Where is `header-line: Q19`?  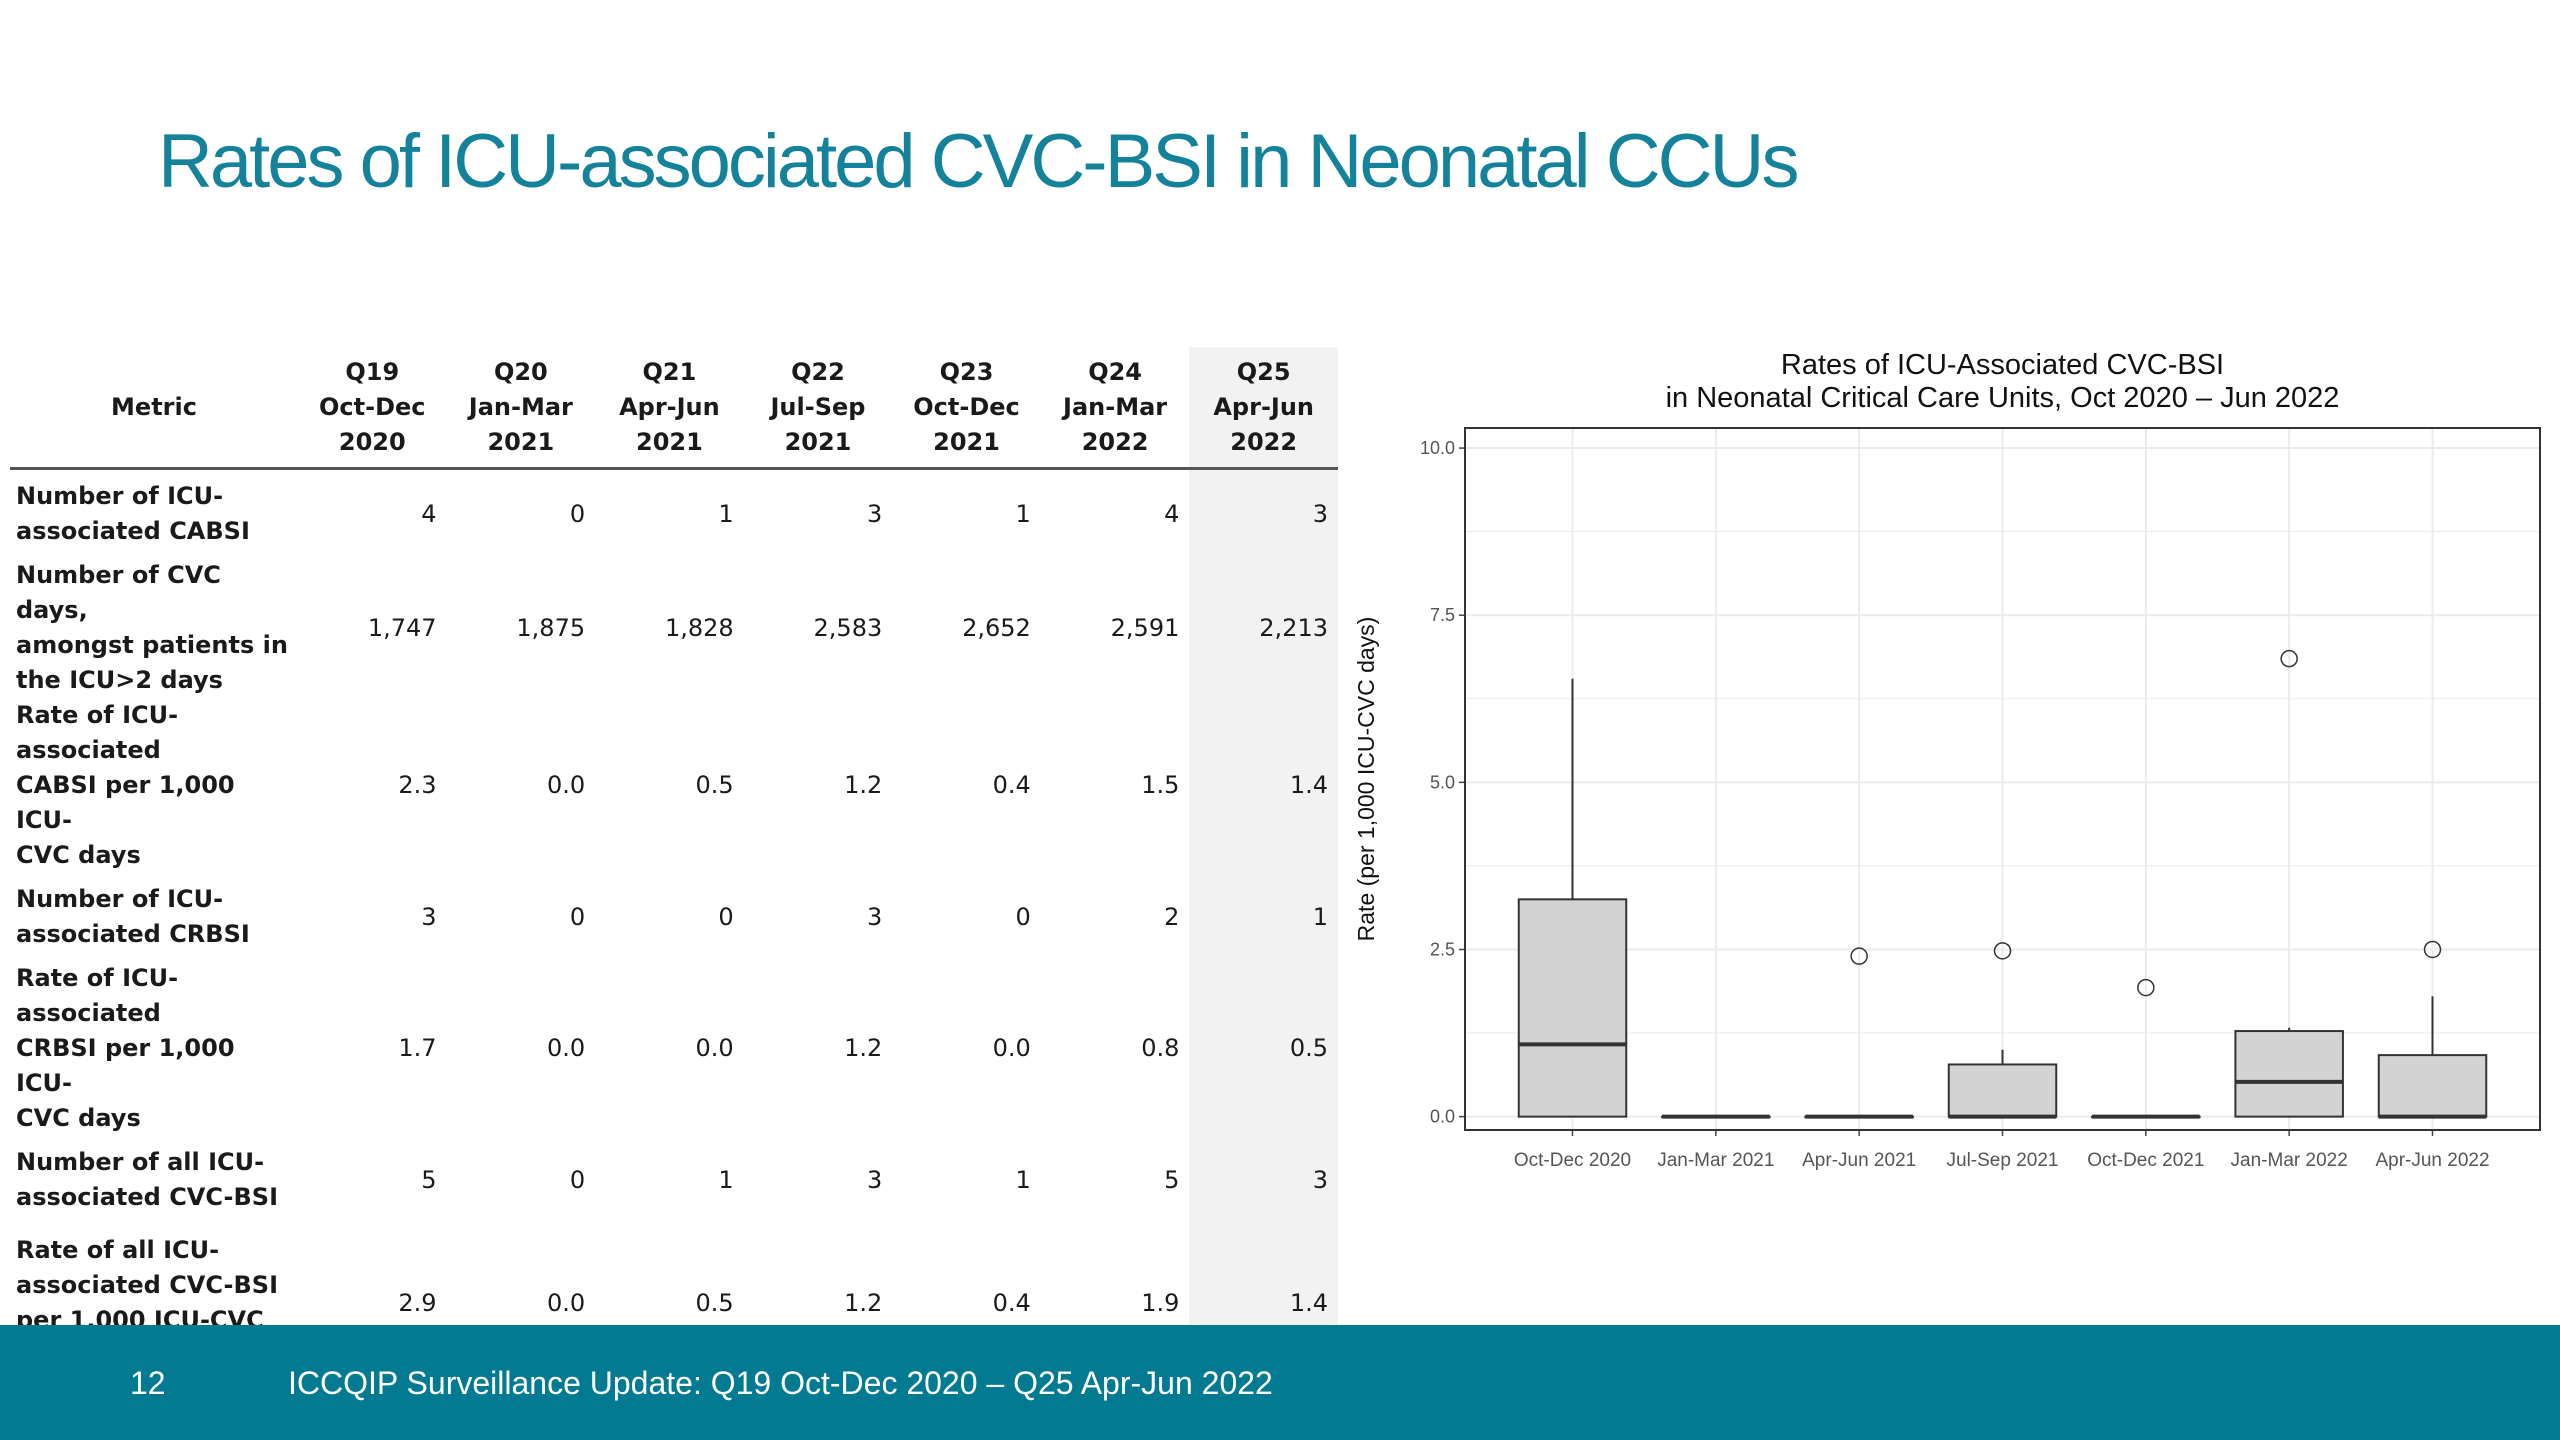
header-line: Q19 is located at coordinates (372, 371).